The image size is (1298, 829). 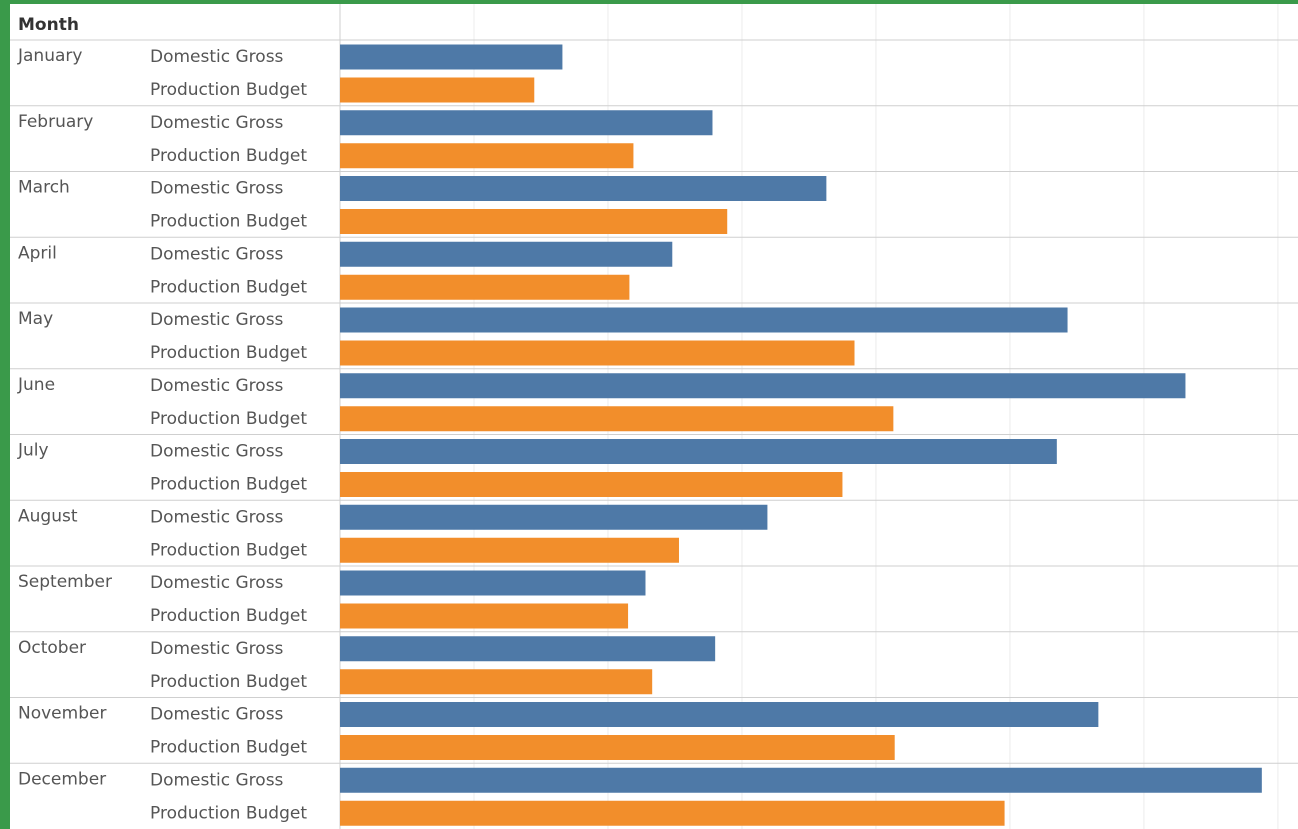 I want to click on month-label: July, so click(x=33, y=451).